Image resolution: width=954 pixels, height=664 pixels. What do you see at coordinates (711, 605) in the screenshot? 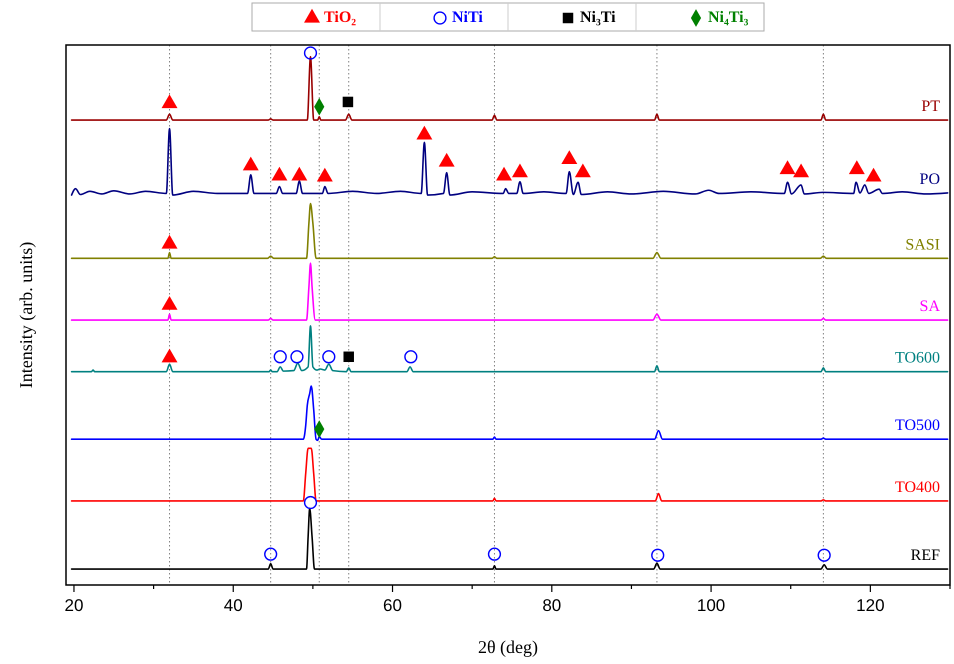
I see `x-tick-label: 100` at bounding box center [711, 605].